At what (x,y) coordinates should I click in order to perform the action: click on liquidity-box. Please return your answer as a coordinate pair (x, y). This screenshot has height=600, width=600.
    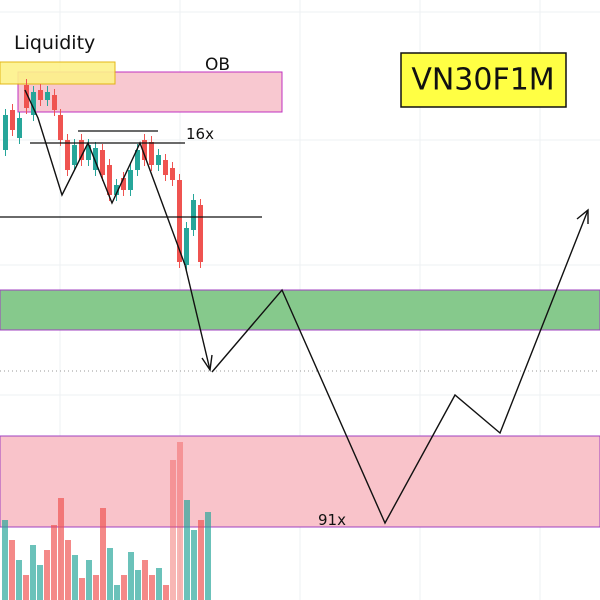
    Looking at the image, I should click on (58, 73).